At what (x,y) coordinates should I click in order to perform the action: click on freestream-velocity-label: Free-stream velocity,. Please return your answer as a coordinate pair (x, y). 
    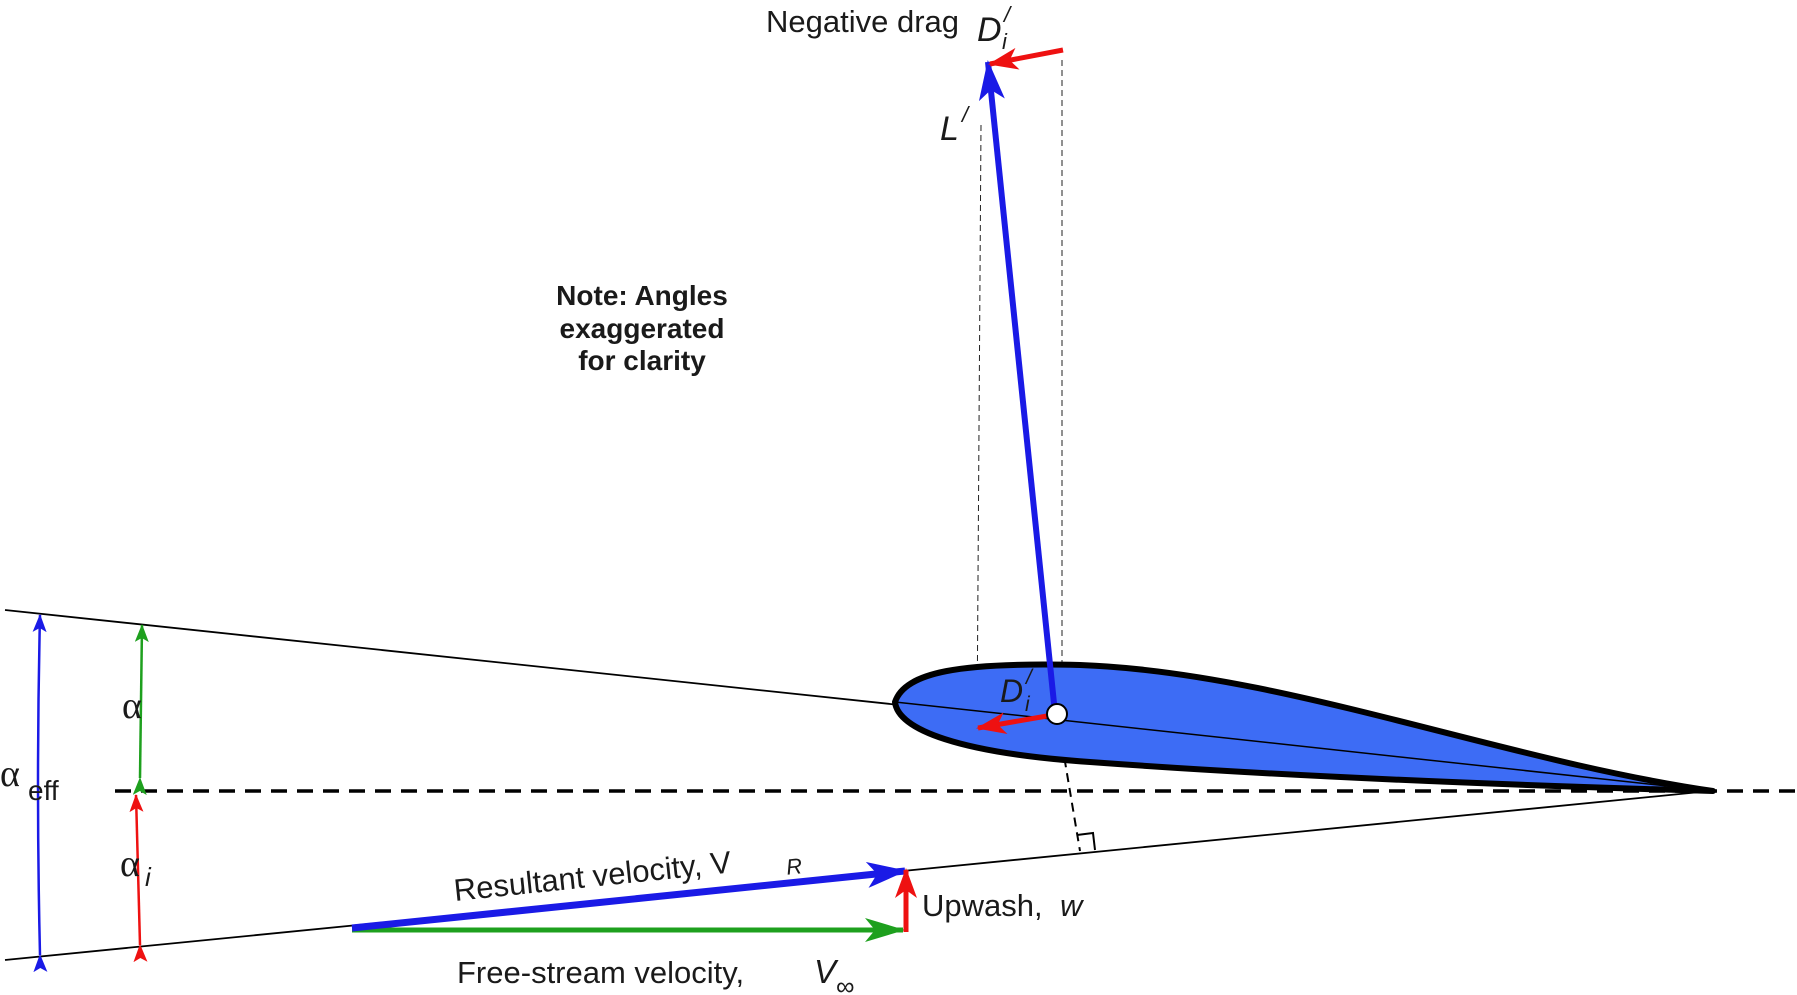
    Looking at the image, I should click on (600, 972).